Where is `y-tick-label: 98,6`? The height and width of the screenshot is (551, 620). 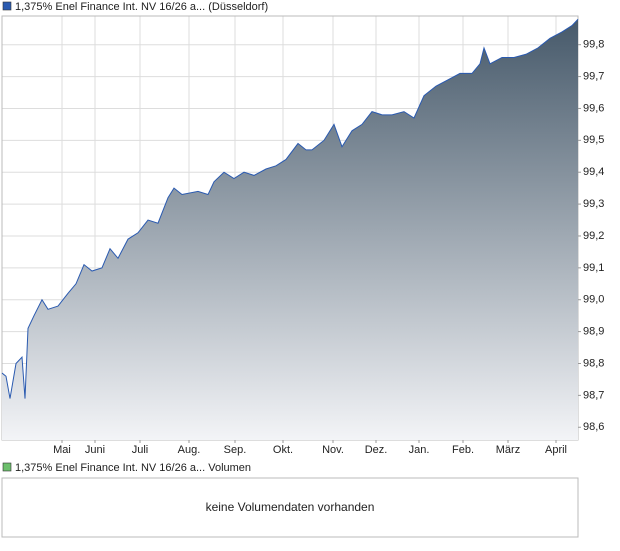 y-tick-label: 98,6 is located at coordinates (593, 427).